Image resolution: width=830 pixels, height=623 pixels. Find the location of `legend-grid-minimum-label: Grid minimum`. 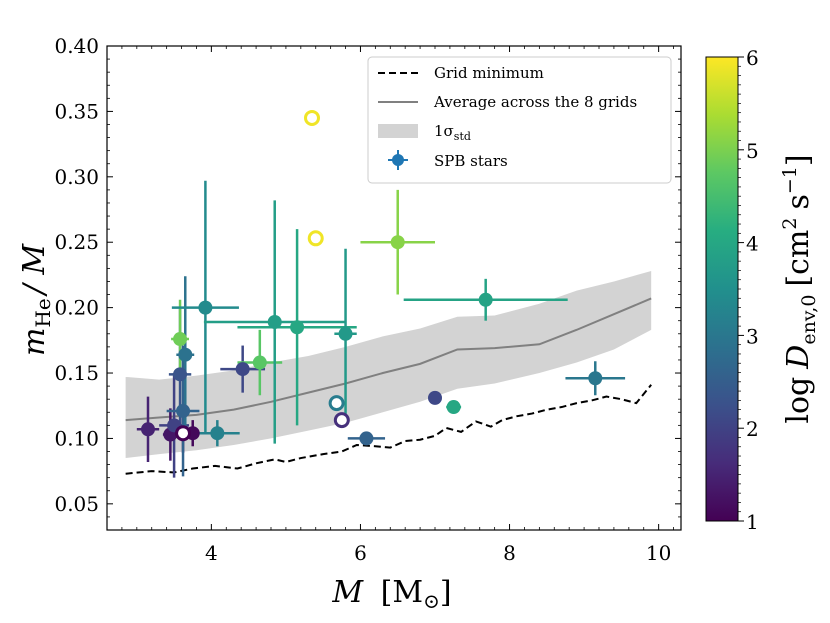

legend-grid-minimum-label: Grid minimum is located at coordinates (489, 73).